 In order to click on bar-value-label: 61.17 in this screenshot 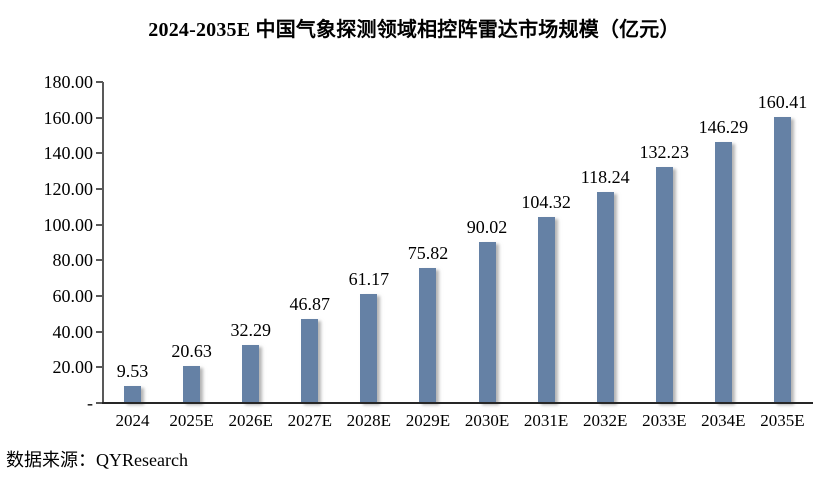, I will do `click(369, 278)`.